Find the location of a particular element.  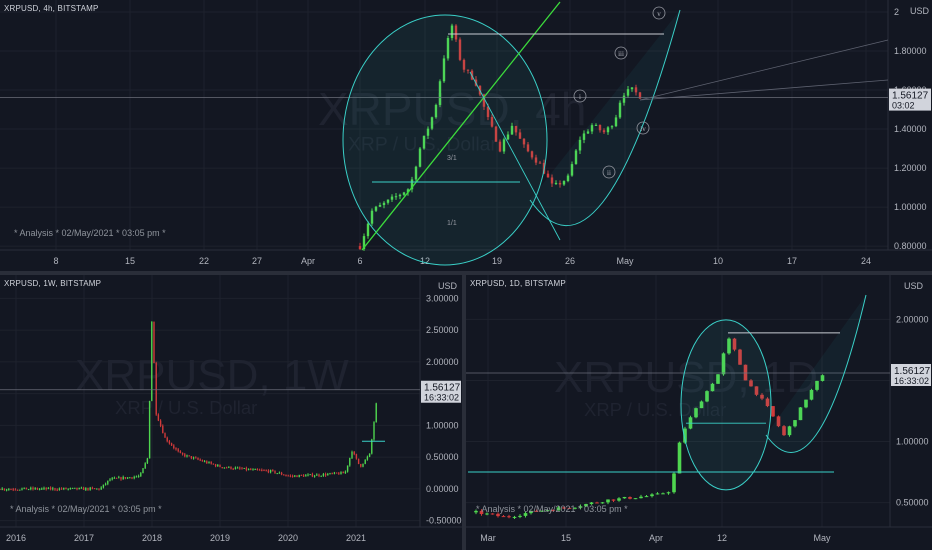

symbol-label-1d: XRPUSD, 1D, BITSTAMP is located at coordinates (518, 283).